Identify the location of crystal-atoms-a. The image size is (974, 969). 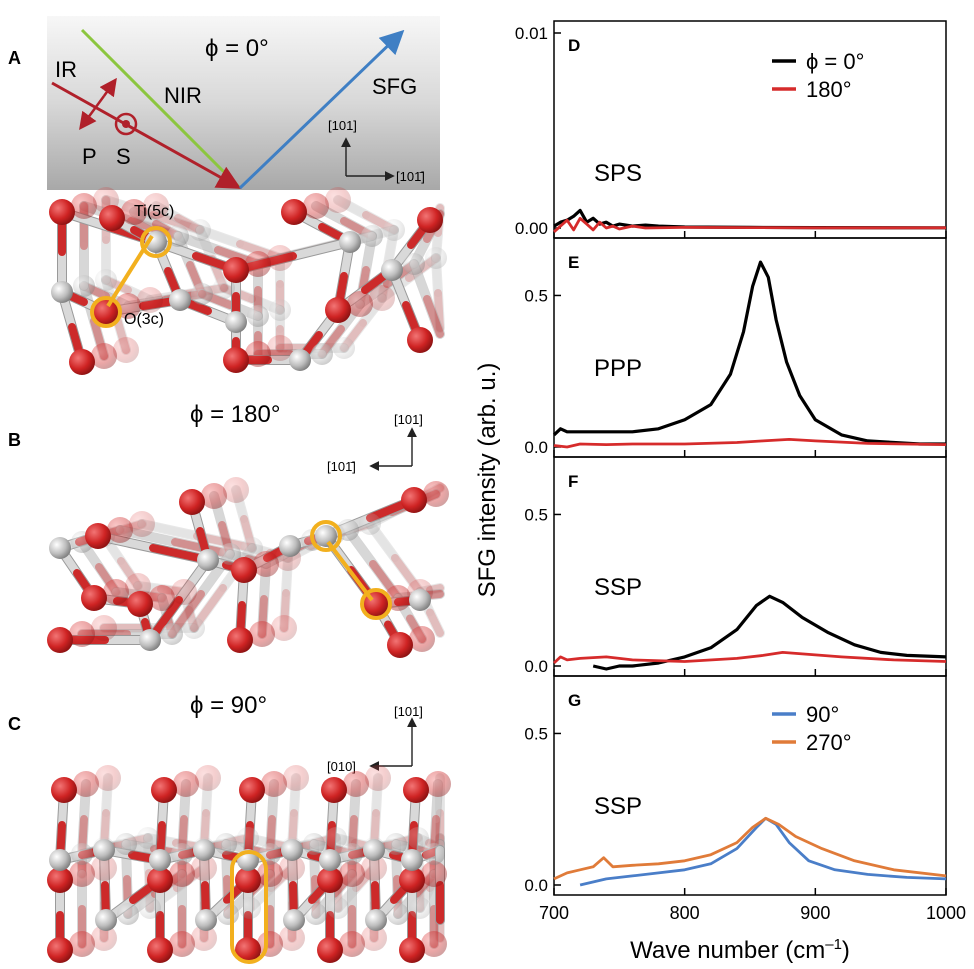
(248, 281).